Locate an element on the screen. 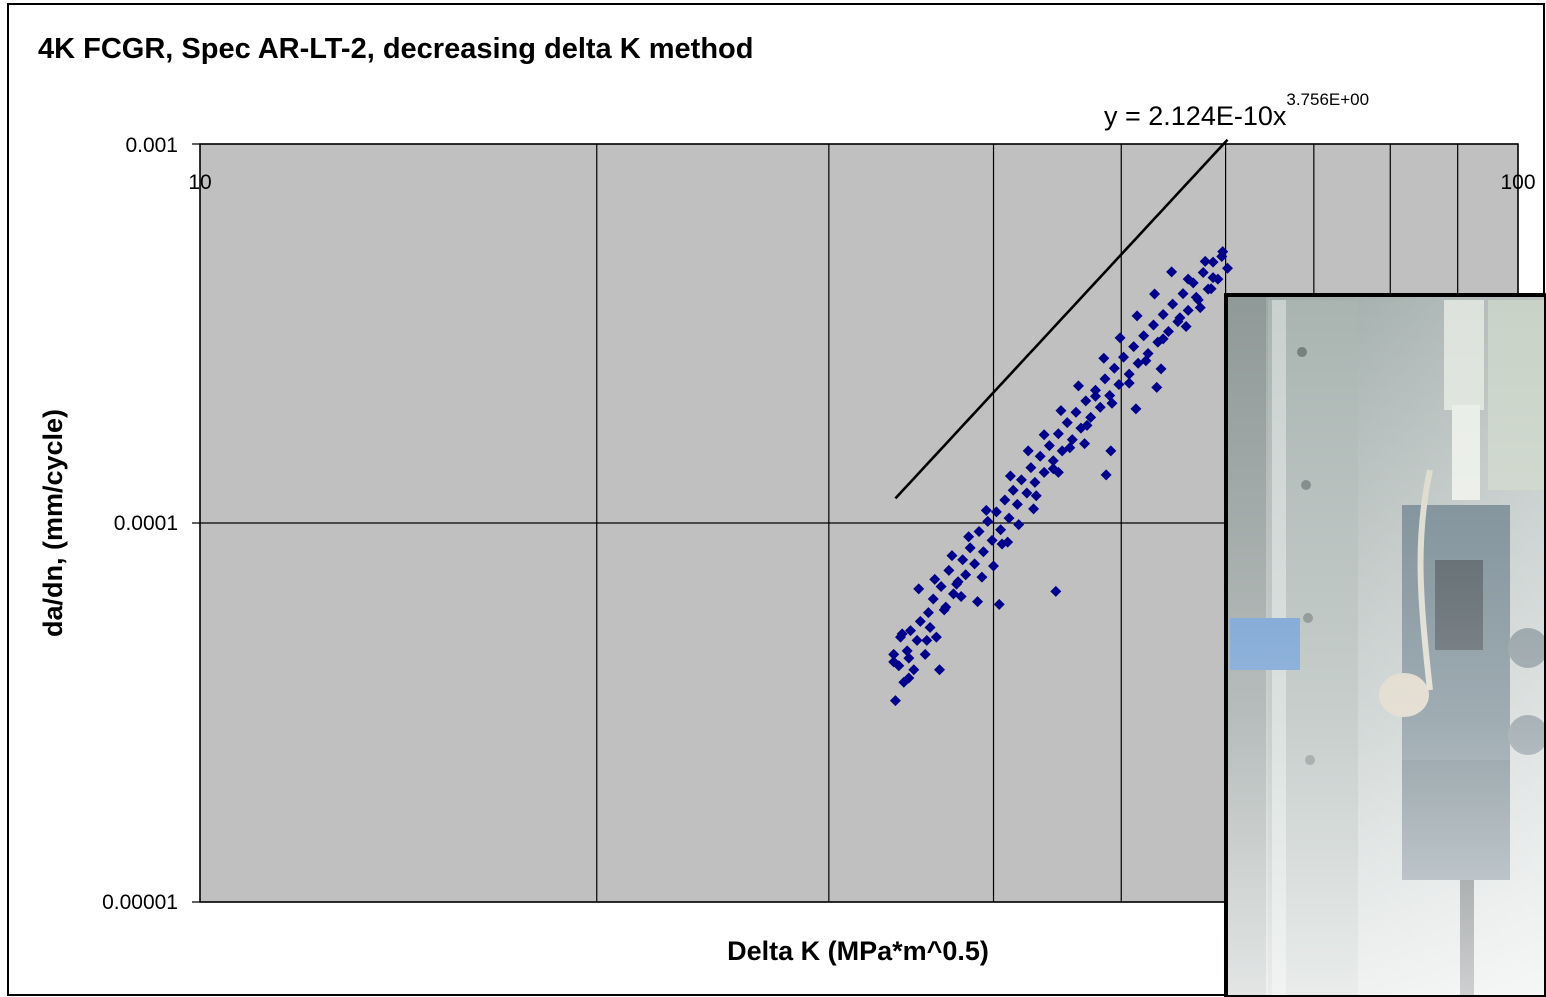 The width and height of the screenshot is (1546, 997). y-tick-label-bottom: 0.00001 is located at coordinates (140, 902).